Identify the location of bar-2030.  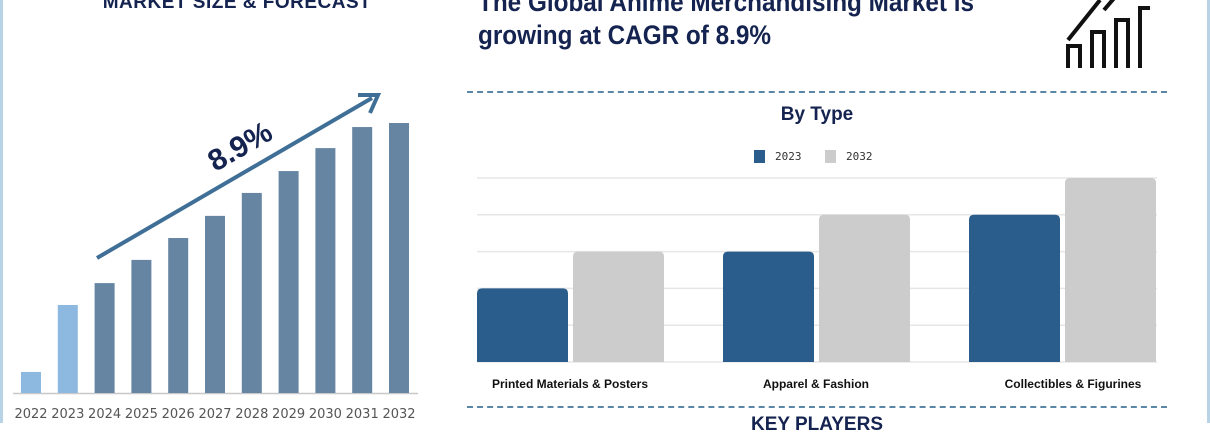
(325, 270).